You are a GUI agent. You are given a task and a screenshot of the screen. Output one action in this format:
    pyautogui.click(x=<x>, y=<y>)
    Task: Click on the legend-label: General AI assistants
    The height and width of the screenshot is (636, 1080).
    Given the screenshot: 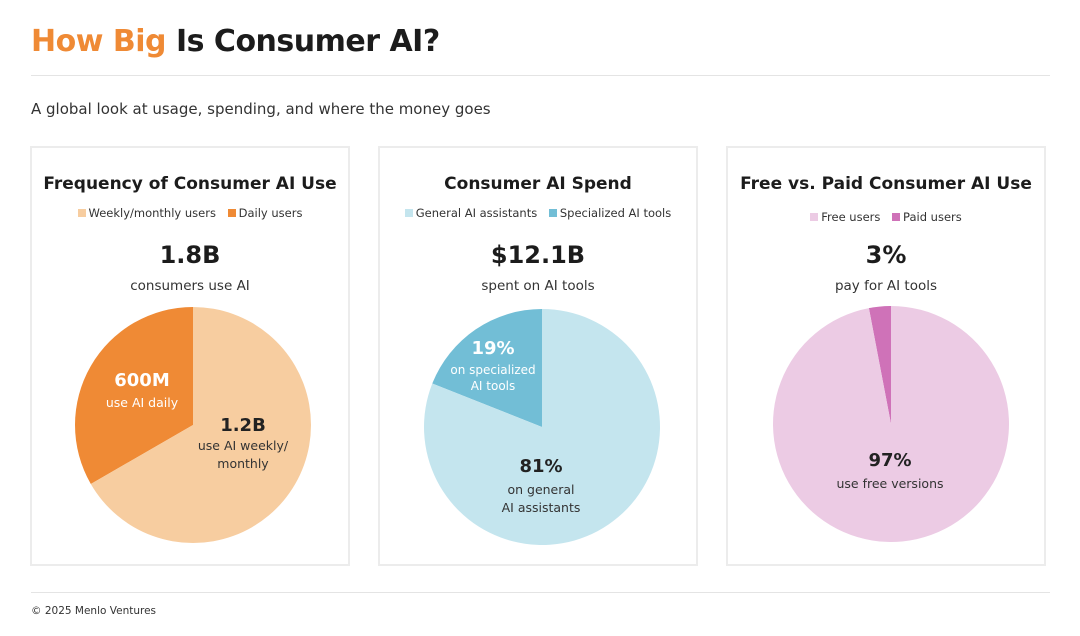 What is the action you would take?
    pyautogui.click(x=476, y=213)
    